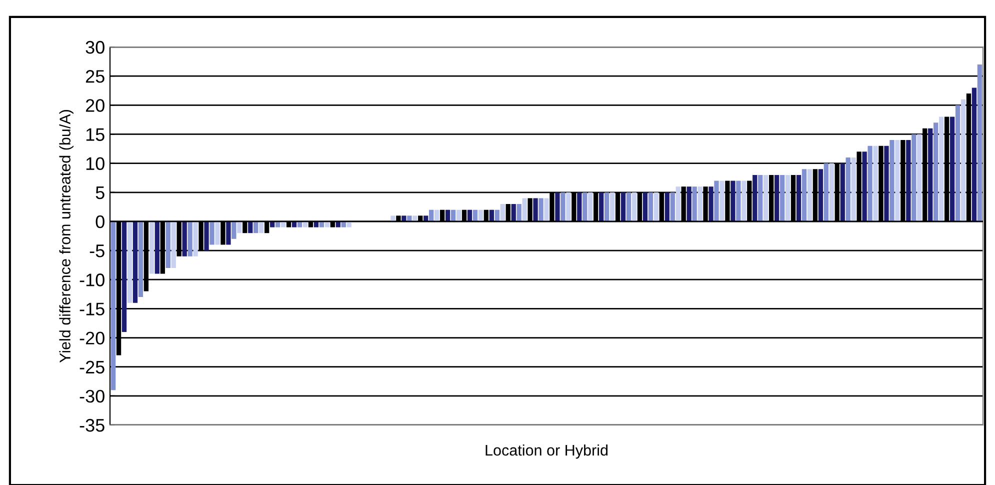 This screenshot has width=995, height=485. Describe the element at coordinates (95, 134) in the screenshot. I see `y-tick-label: 15` at that location.